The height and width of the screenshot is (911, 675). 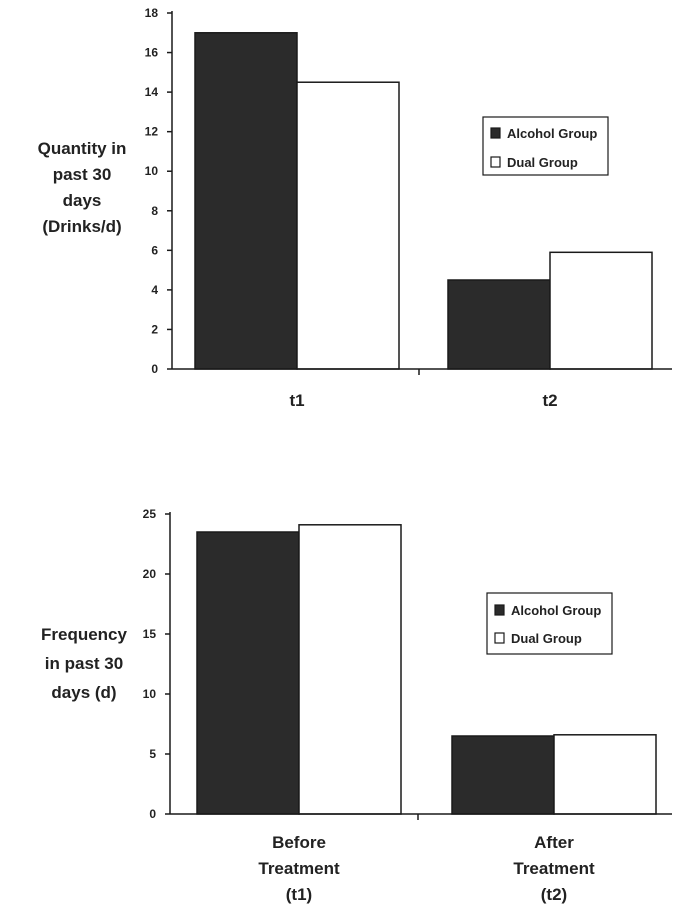 I want to click on x-category-label: t2, so click(x=549, y=400).